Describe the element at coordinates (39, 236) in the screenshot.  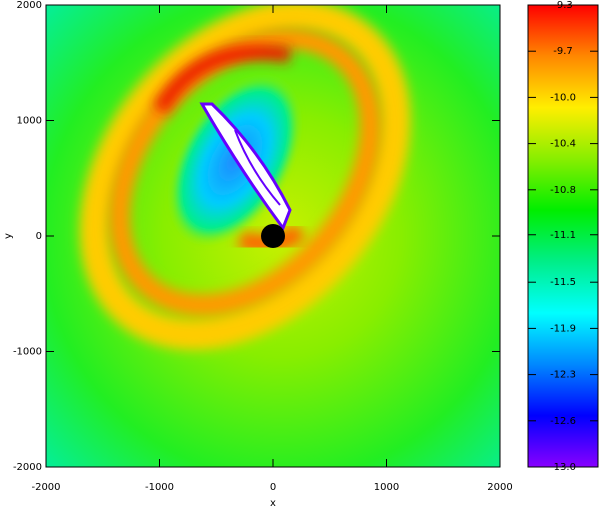
I see `y-tick-label: 0` at that location.